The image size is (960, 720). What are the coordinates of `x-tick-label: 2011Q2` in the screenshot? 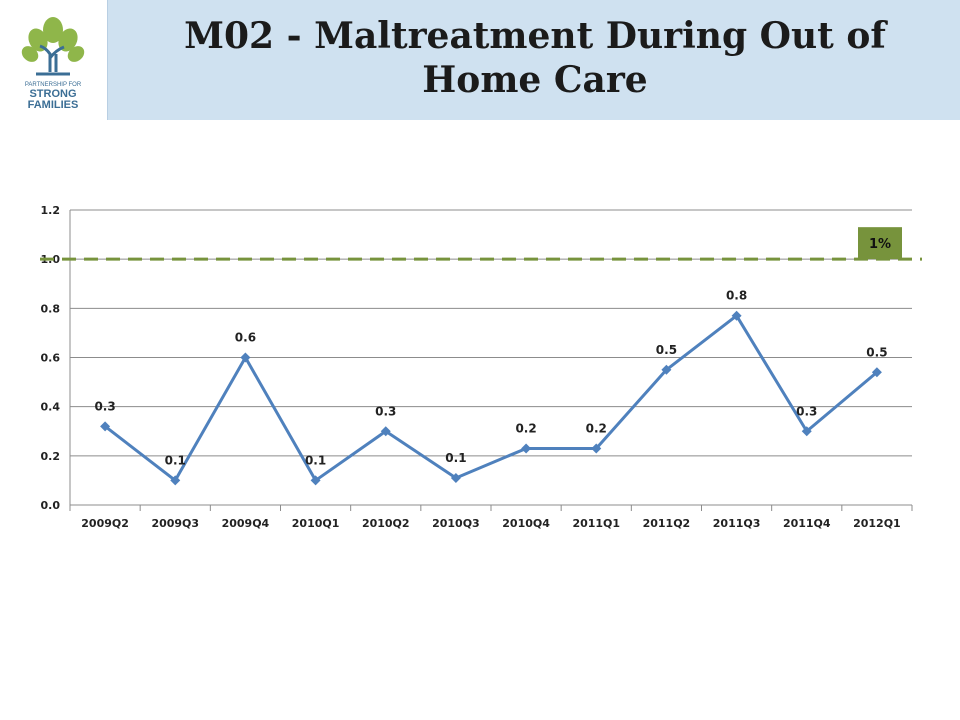 It's located at (667, 523).